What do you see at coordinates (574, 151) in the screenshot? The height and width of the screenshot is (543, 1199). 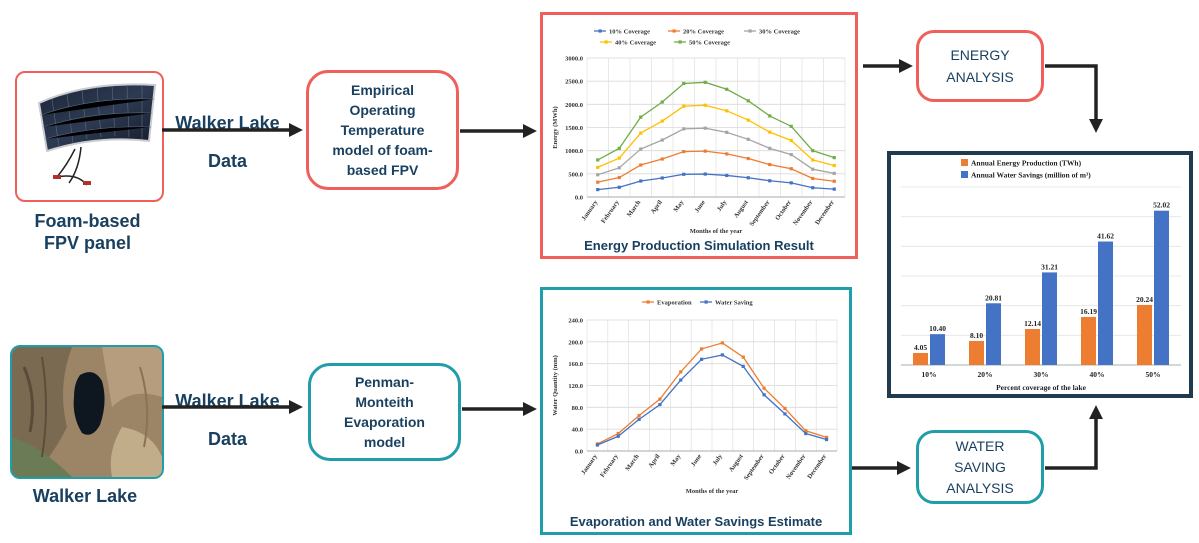 I see `y-tick-label: 1000.0` at bounding box center [574, 151].